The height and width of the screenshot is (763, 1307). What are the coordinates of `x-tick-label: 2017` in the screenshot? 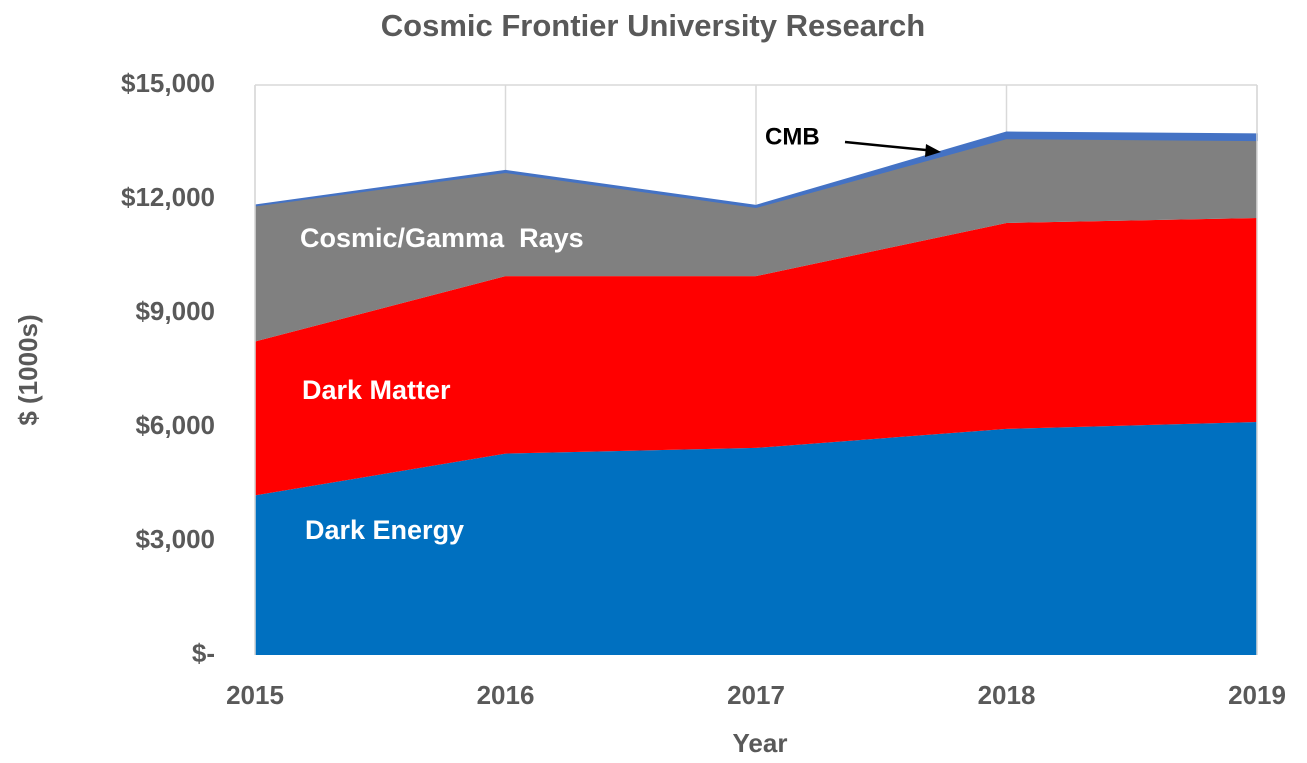 It's located at (756, 695).